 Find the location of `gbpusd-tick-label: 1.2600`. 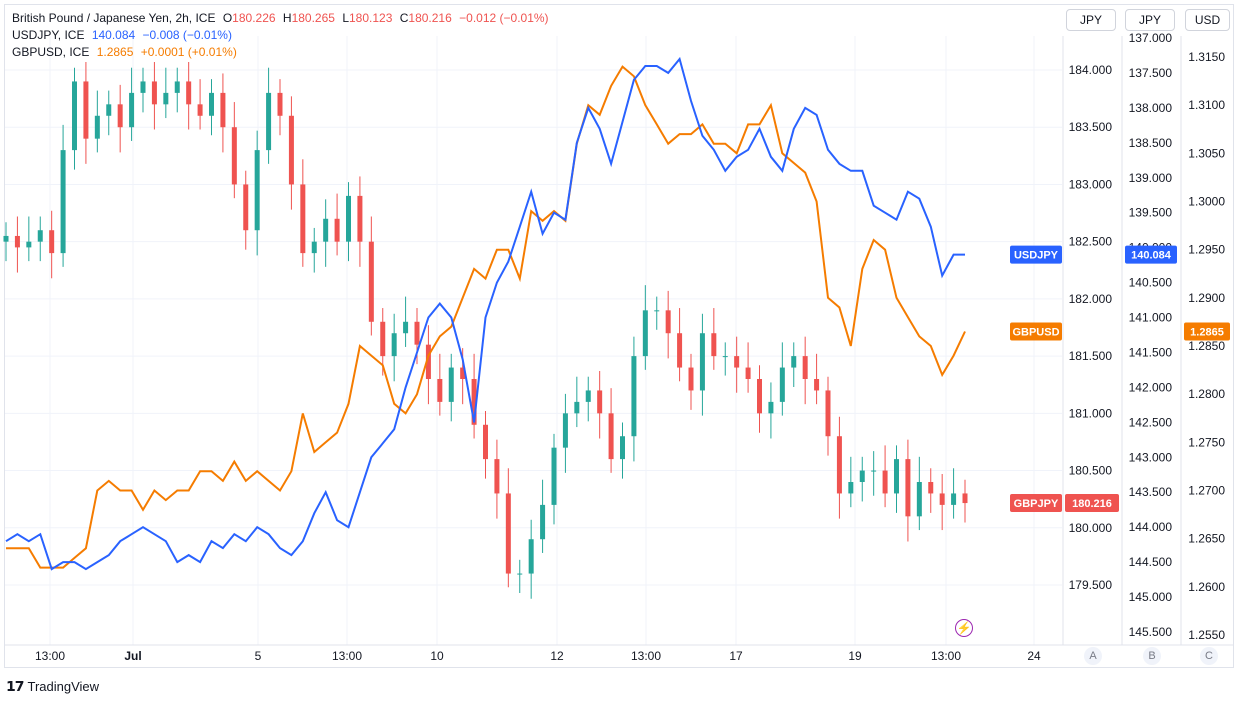

gbpusd-tick-label: 1.2600 is located at coordinates (1206, 587).